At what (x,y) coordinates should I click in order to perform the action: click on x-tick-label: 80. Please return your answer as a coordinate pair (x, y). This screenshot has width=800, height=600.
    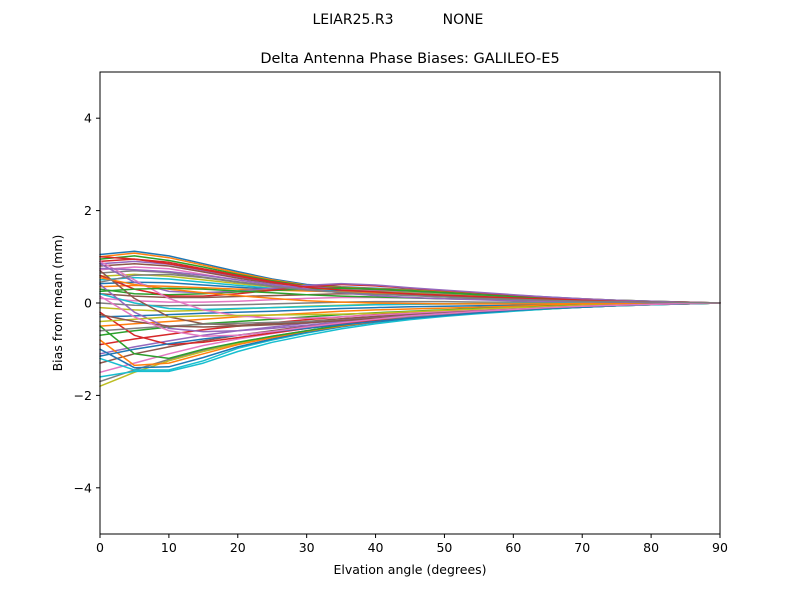
    Looking at the image, I should click on (651, 547).